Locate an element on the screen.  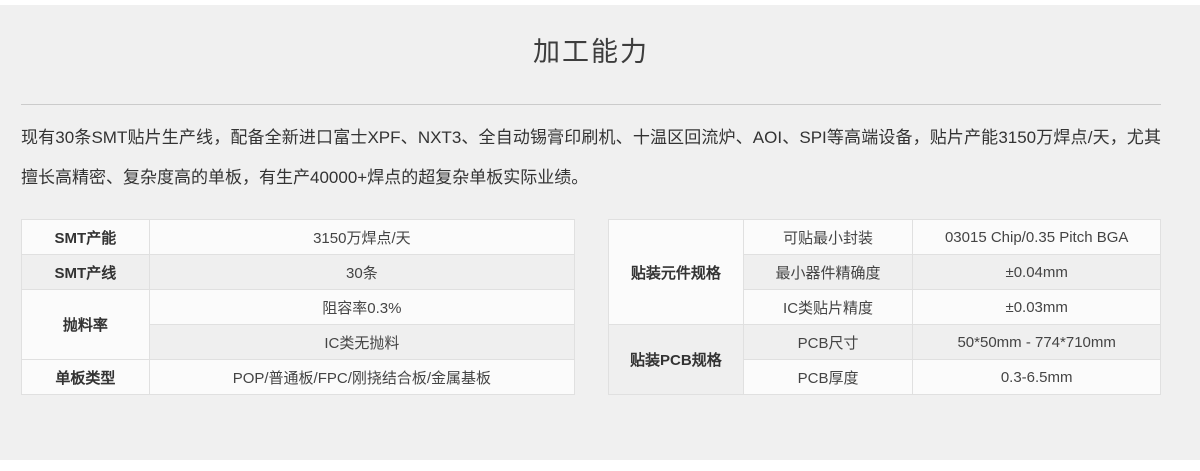
title-divider is located at coordinates (591, 104).